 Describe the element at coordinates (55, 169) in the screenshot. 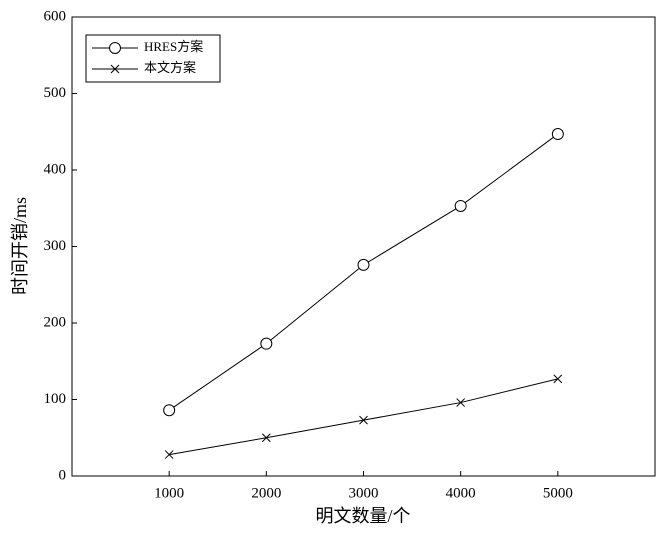

I see `y-tick-label: 400` at that location.